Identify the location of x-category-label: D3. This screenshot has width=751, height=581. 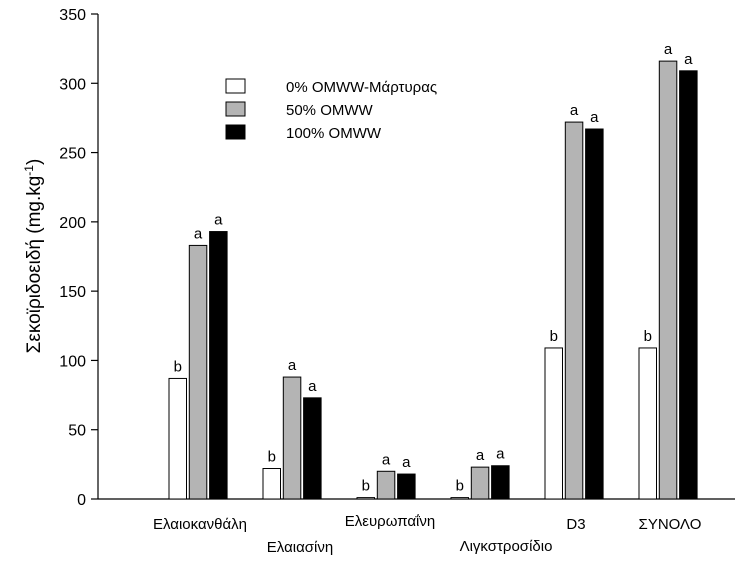
(575, 524).